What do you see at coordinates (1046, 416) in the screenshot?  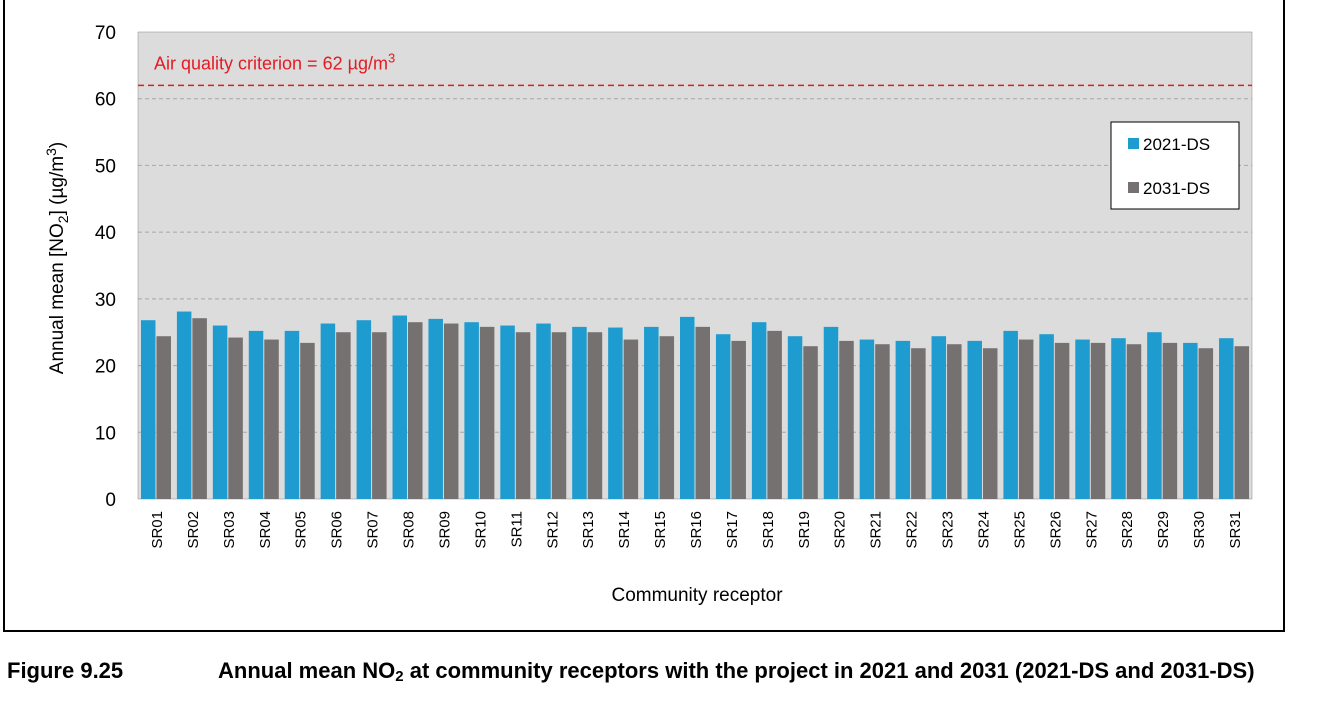 I see `bar-sr26-2021-ds` at bounding box center [1046, 416].